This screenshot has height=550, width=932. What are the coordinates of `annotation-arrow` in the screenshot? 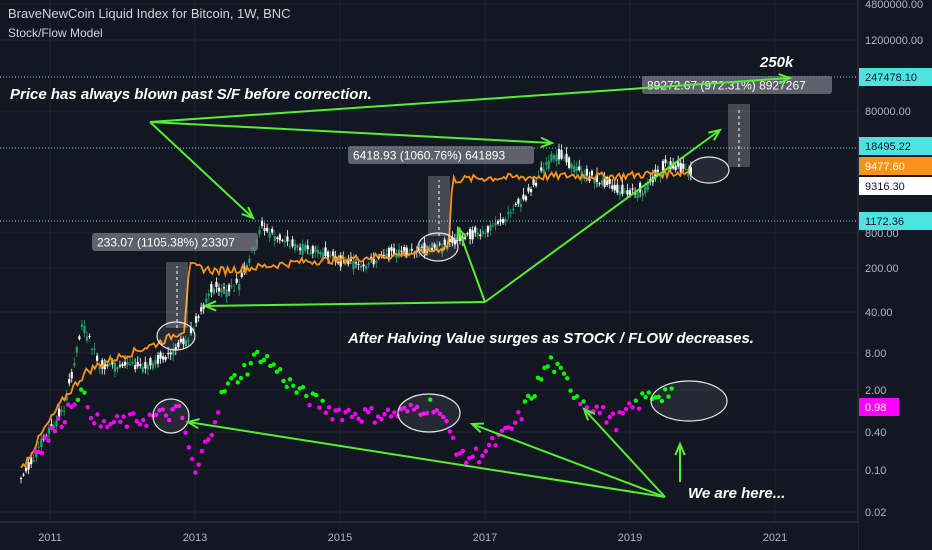 It's located at (426, 459).